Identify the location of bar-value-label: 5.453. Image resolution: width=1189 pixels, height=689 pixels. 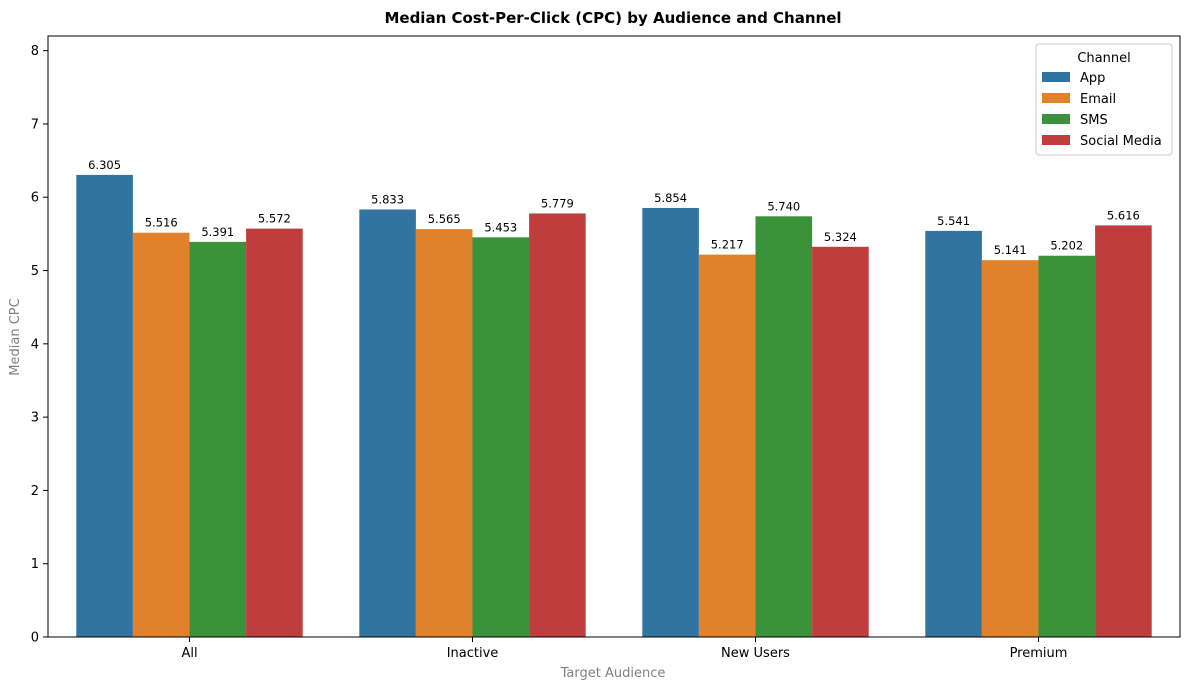
(500, 227).